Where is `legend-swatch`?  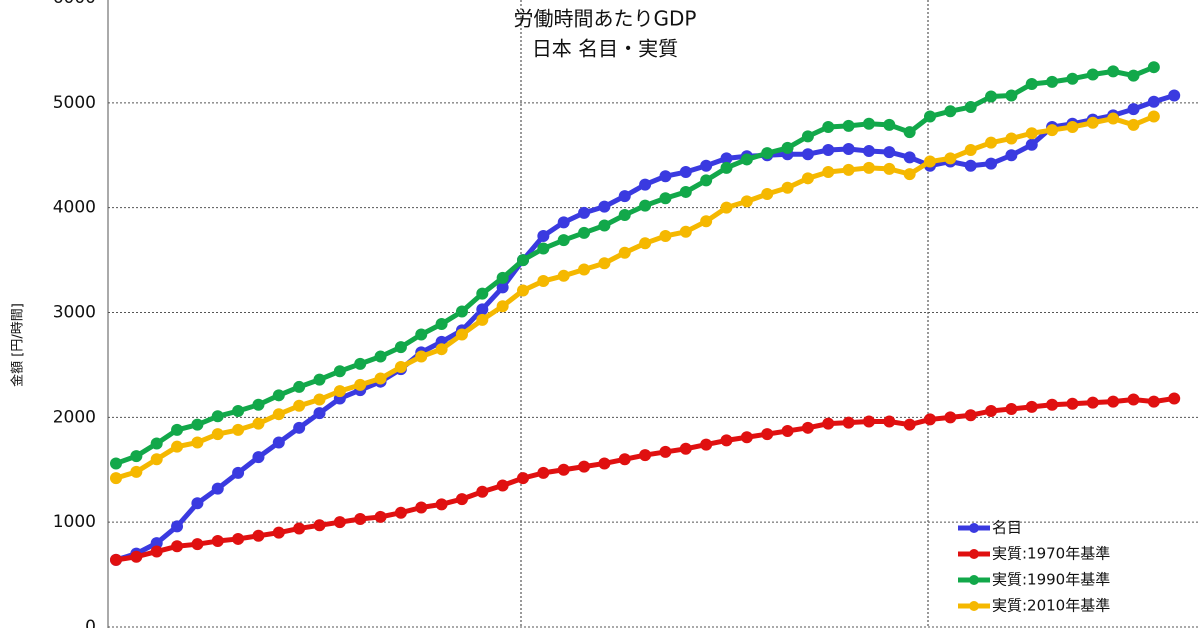 legend-swatch is located at coordinates (974, 554).